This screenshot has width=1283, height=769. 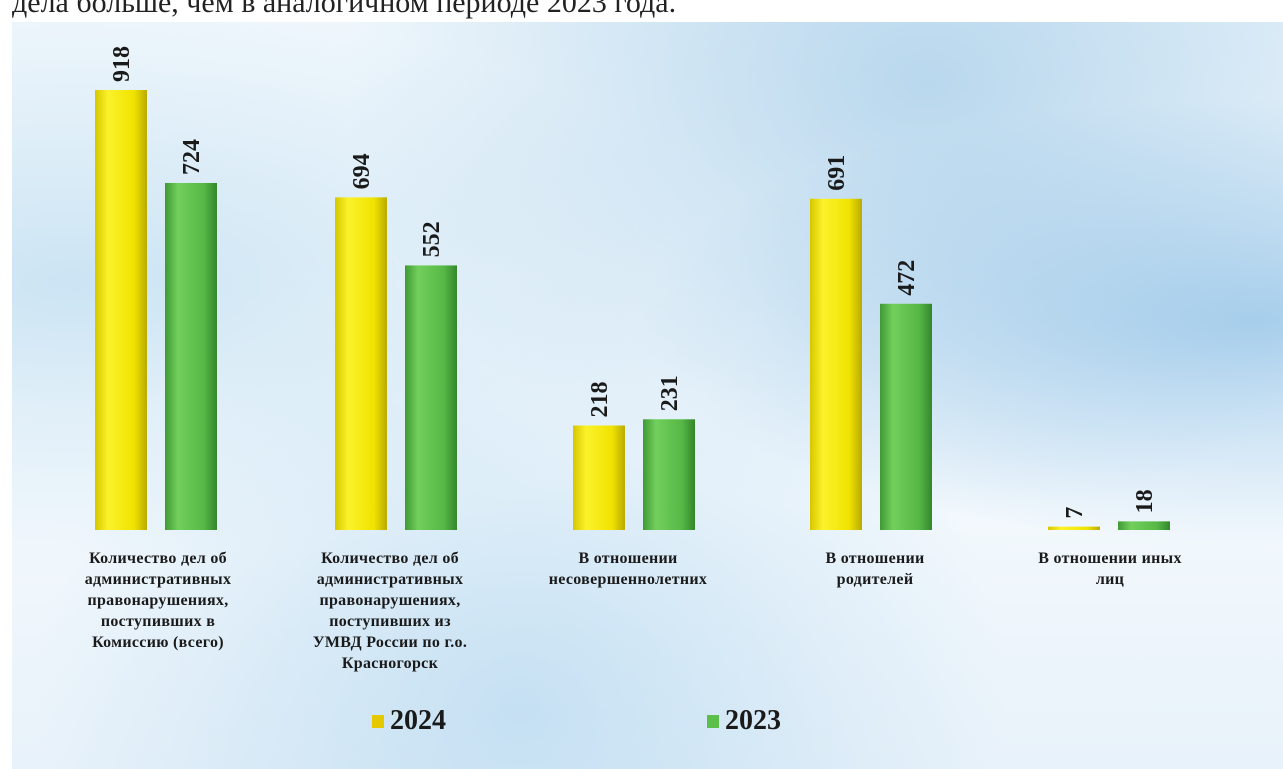 What do you see at coordinates (753, 720) in the screenshot?
I see `legend-label-2023: 2023` at bounding box center [753, 720].